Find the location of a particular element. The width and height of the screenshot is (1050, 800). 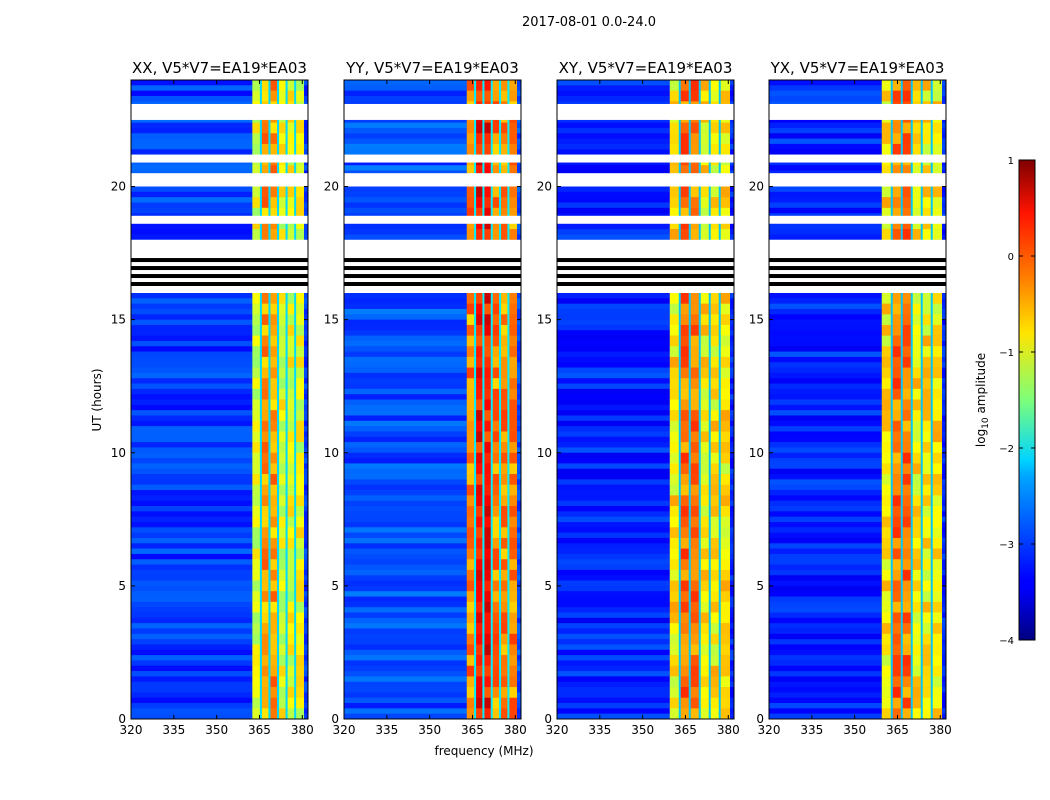

x-tick-label: 335 is located at coordinates (386, 730).